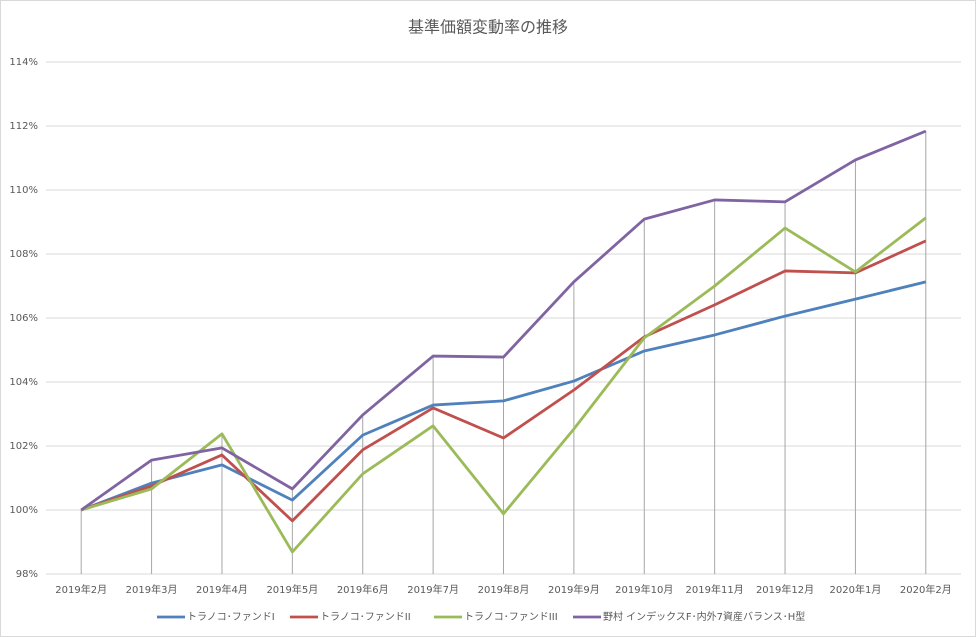  Describe the element at coordinates (292, 589) in the screenshot. I see `x-tick-label: 2019年5月` at that location.